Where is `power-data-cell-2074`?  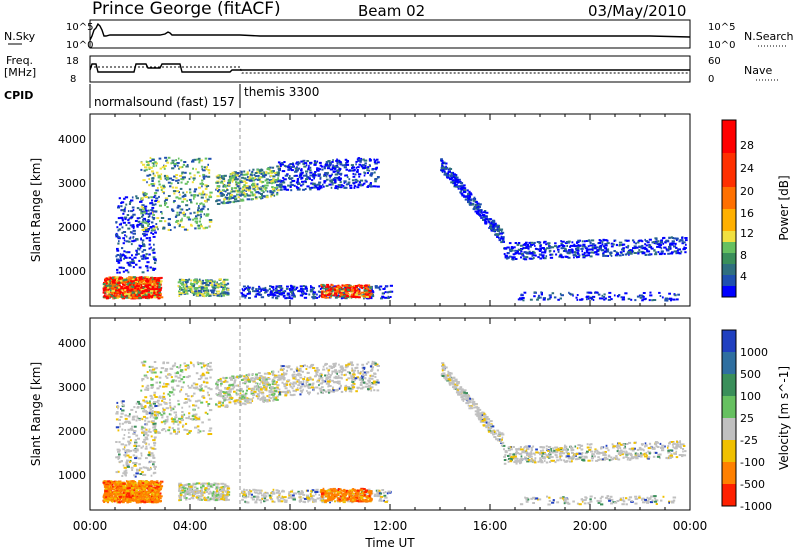 power-data-cell-2074 is located at coordinates (221, 182).